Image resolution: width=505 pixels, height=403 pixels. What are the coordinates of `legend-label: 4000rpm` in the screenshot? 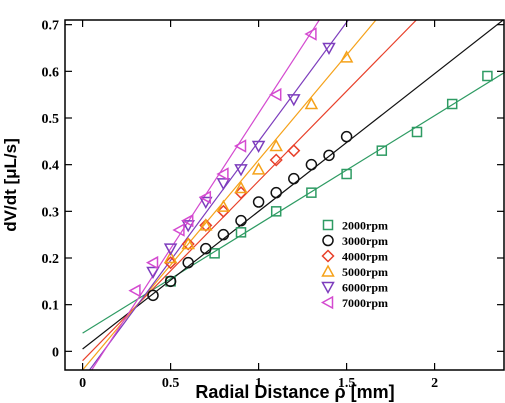 It's located at (365, 257).